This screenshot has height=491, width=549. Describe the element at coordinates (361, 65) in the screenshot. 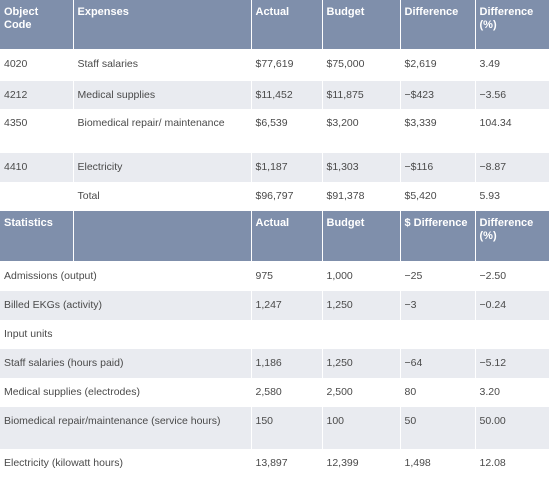

I see `budget-cell: $75,000` at that location.